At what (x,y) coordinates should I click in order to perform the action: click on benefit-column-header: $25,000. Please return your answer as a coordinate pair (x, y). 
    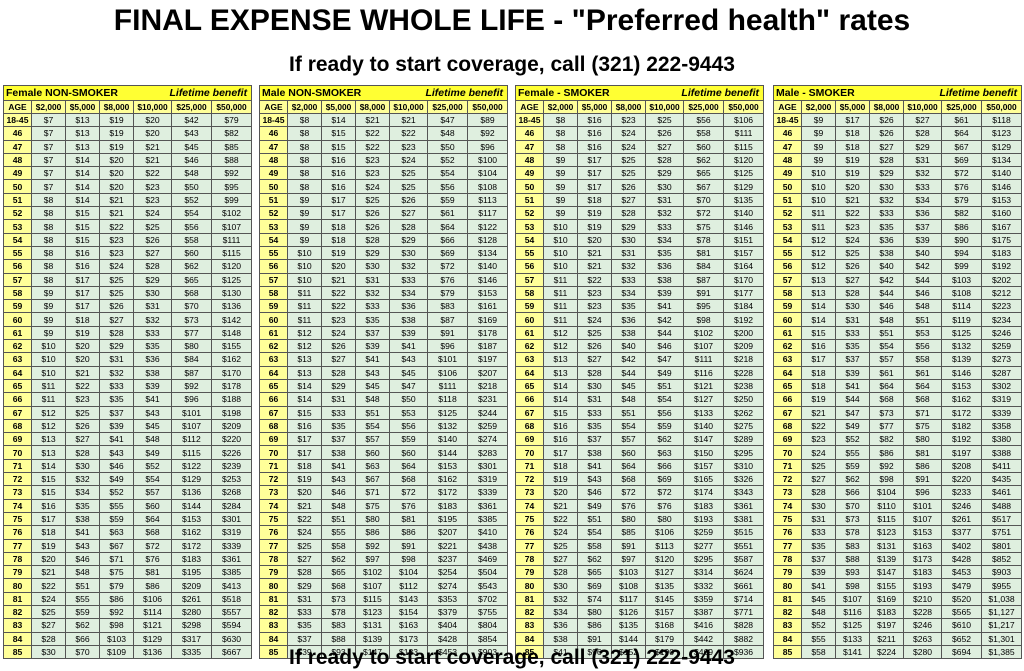
    Looking at the image, I should click on (961, 107).